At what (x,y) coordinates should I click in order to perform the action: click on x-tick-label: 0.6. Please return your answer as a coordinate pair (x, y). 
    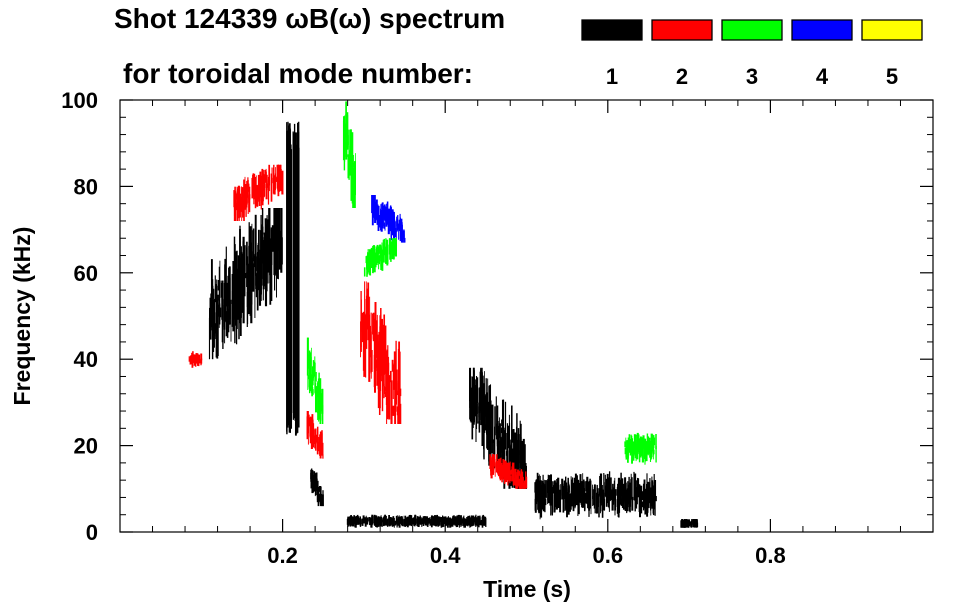
    Looking at the image, I should click on (608, 555).